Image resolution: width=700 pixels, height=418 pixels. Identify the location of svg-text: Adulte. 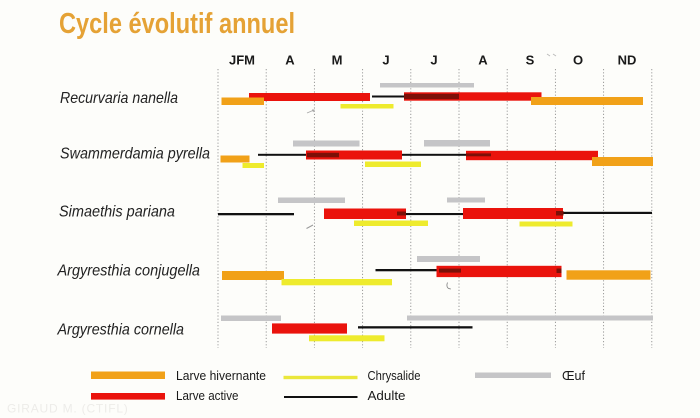
(387, 395).